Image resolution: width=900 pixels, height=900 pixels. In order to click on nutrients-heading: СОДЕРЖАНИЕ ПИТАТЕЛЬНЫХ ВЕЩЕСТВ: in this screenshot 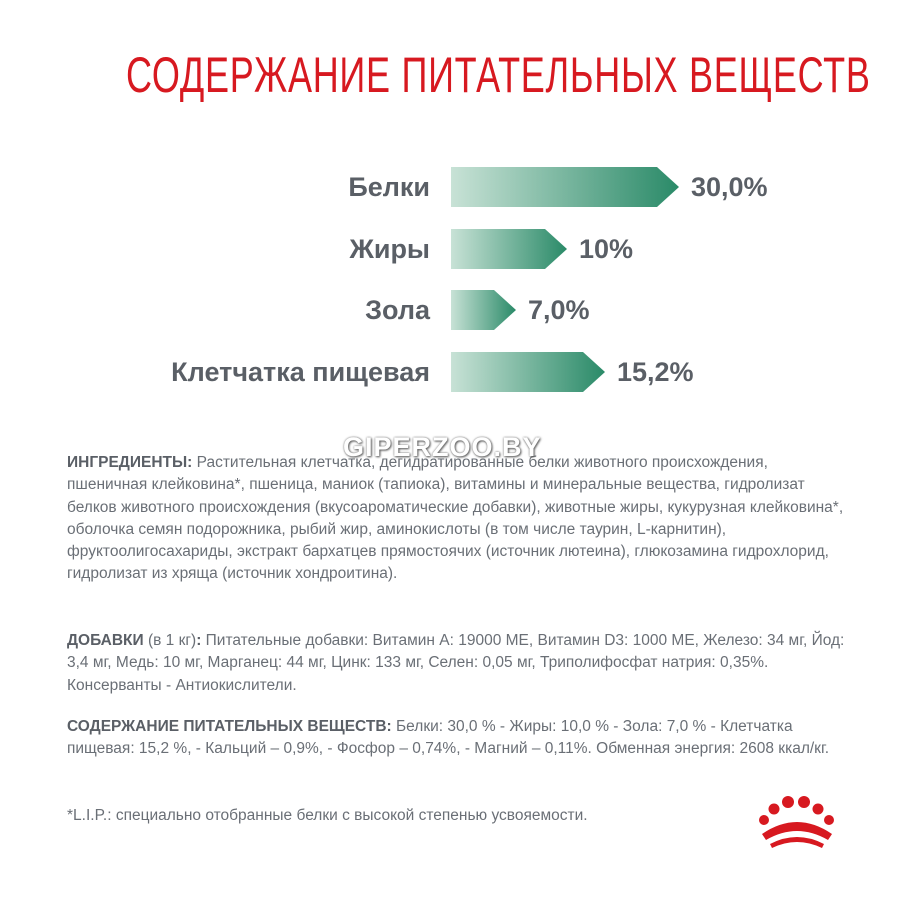, I will do `click(229, 726)`.